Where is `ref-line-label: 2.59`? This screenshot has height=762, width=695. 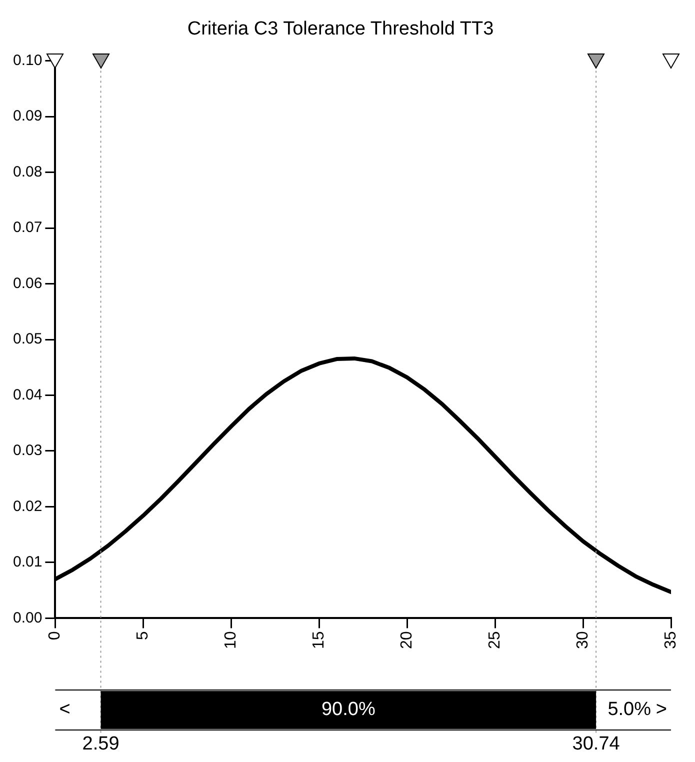
ref-line-label: 2.59 is located at coordinates (101, 744).